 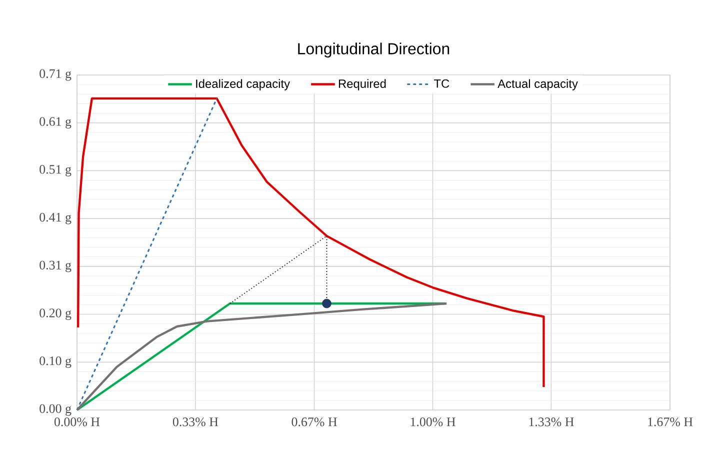 I want to click on legend-label: TC, so click(x=442, y=83).